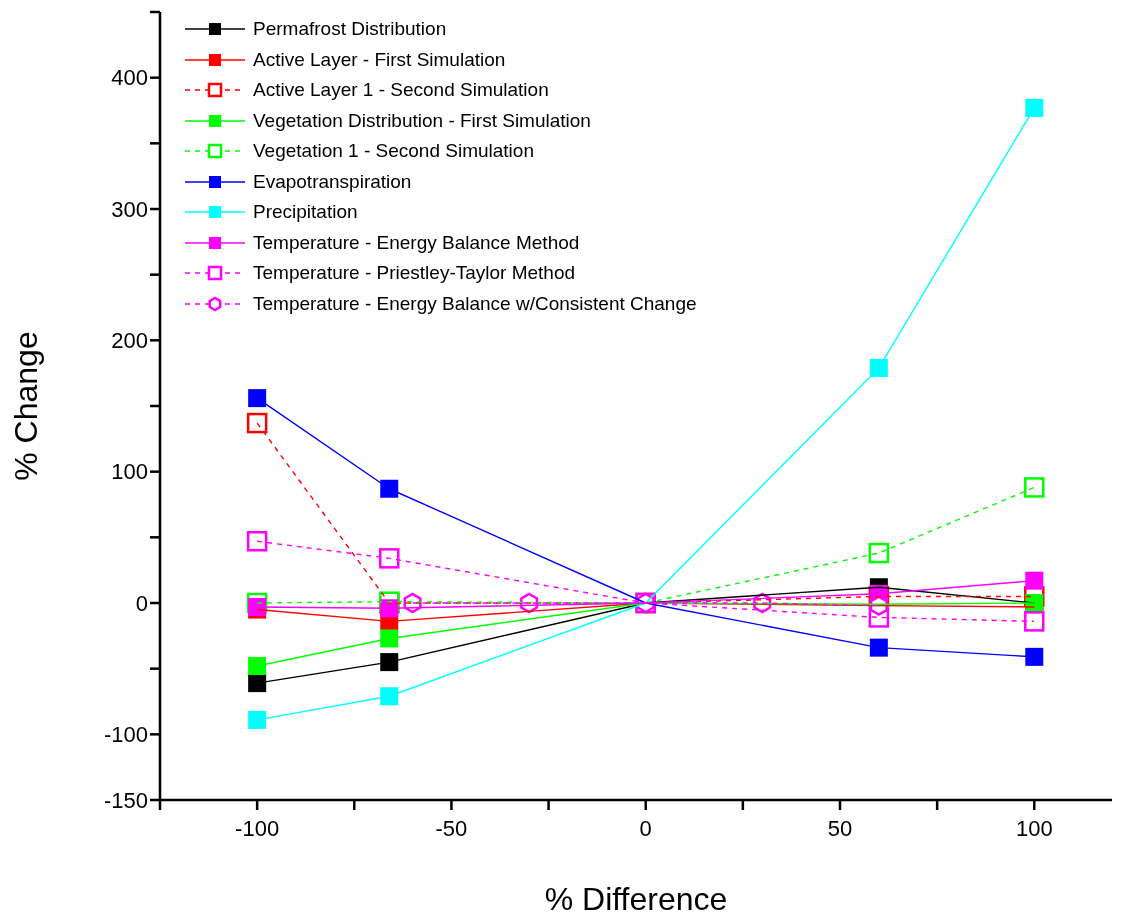 The height and width of the screenshot is (922, 1139). Describe the element at coordinates (475, 303) in the screenshot. I see `legend-label: Temperature - Energy Balance w/Consistent Change` at that location.